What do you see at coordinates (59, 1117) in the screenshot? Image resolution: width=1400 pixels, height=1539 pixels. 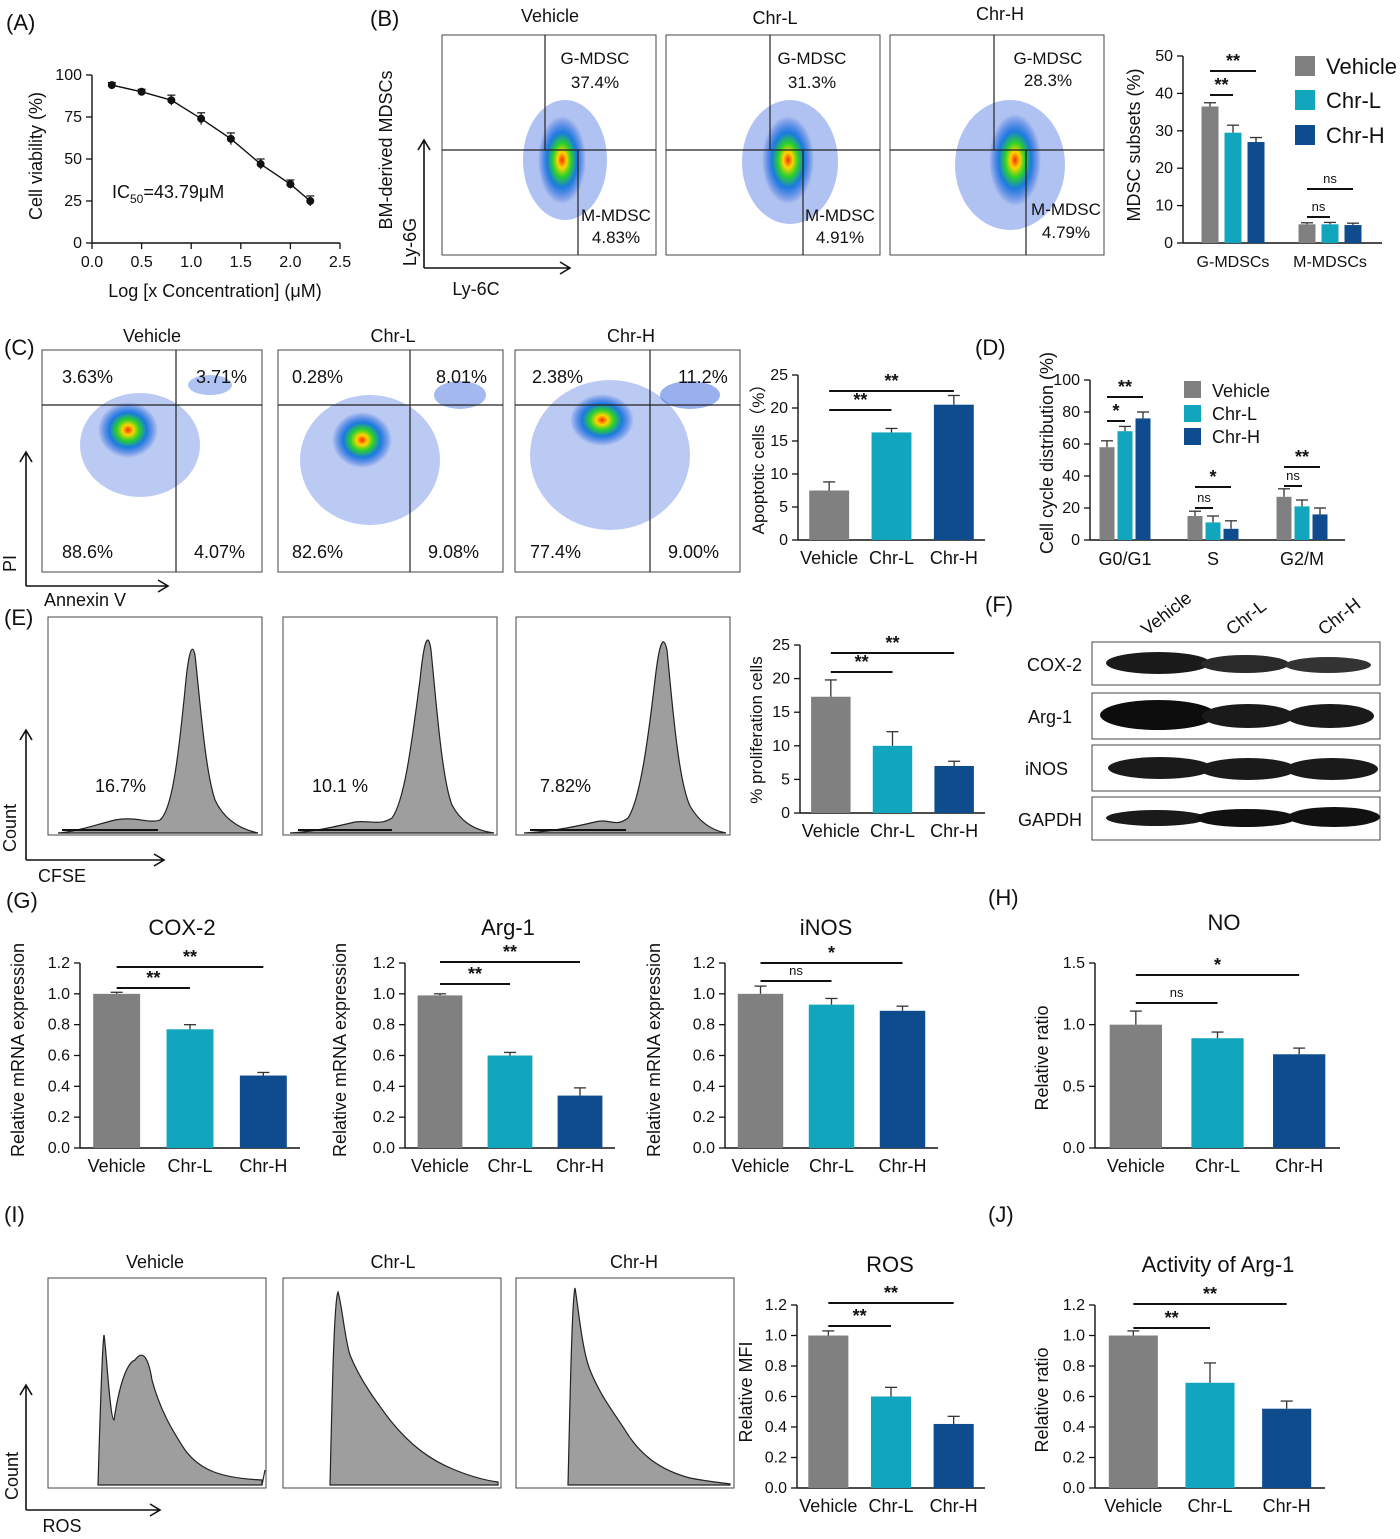 I see `g1-plot-ytick-label: 0.2` at bounding box center [59, 1117].